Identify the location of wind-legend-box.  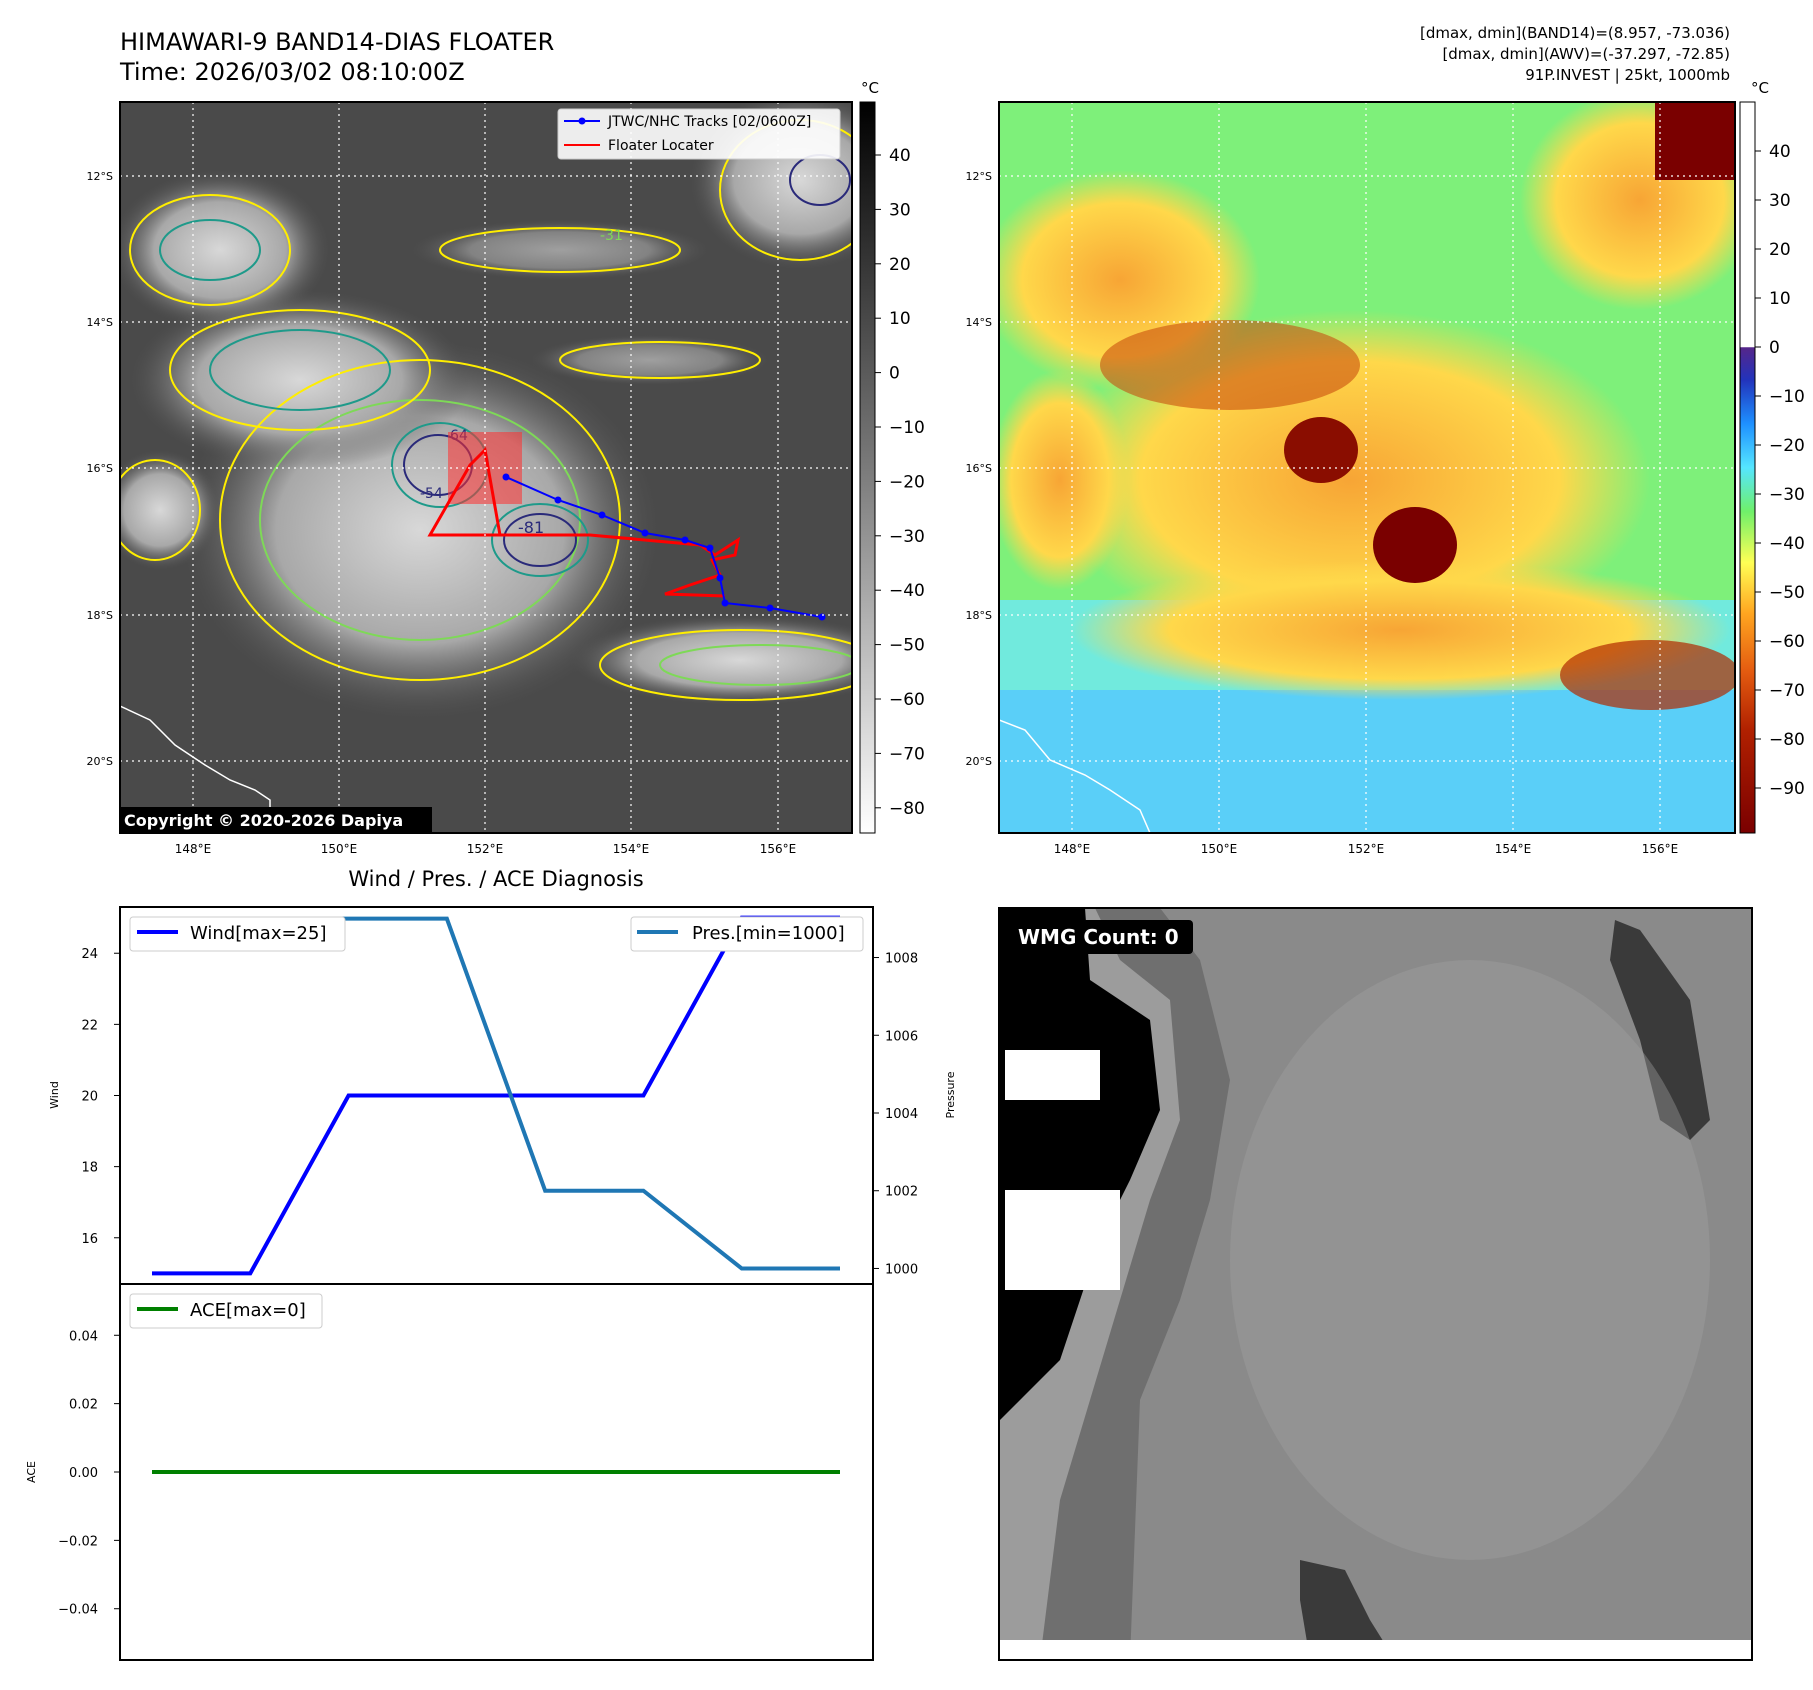
(237, 934).